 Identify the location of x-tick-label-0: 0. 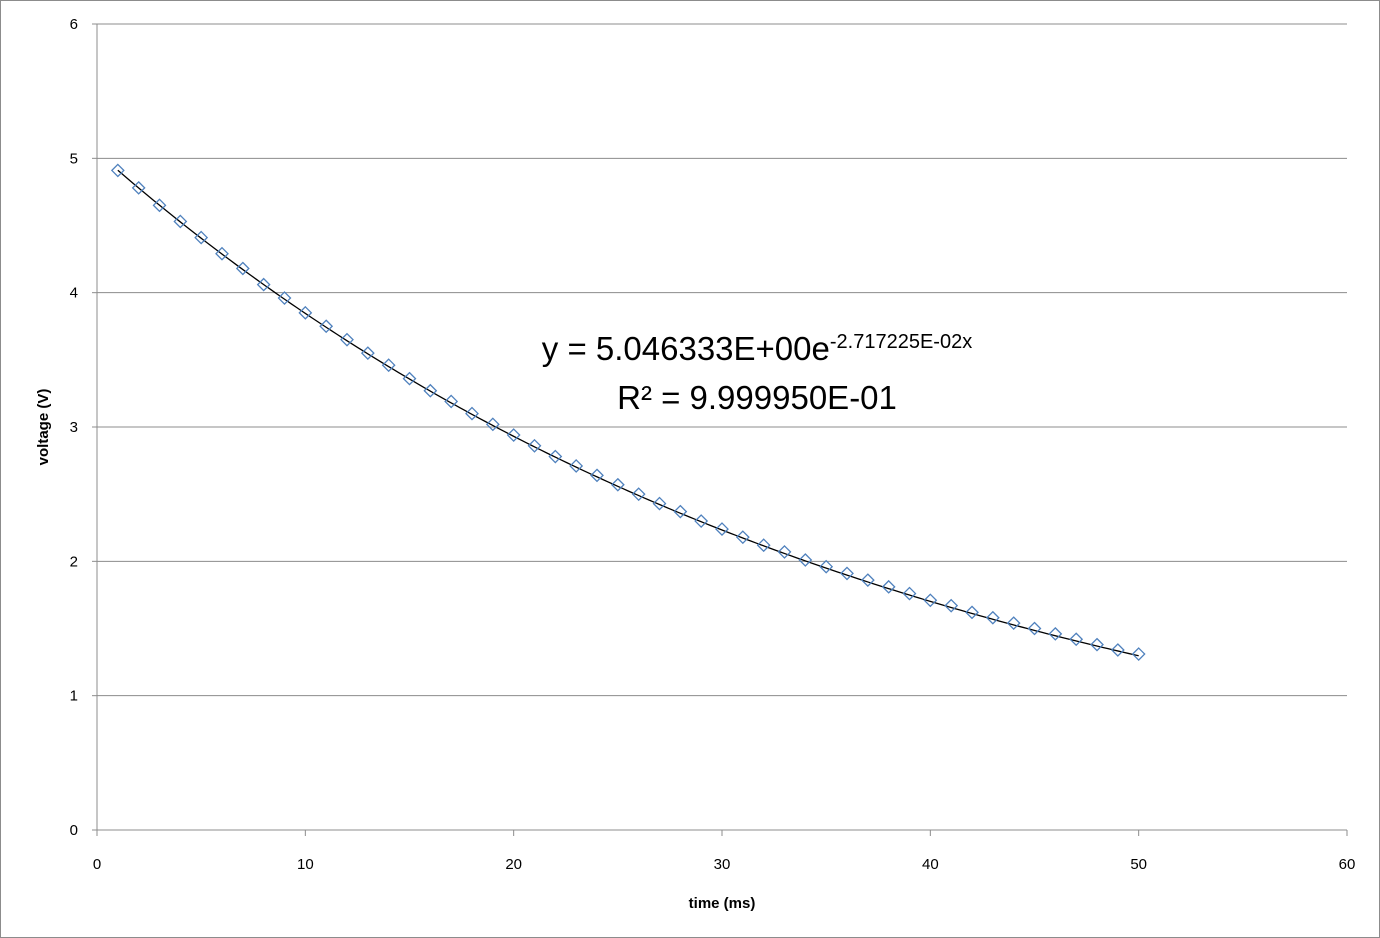
(97, 864).